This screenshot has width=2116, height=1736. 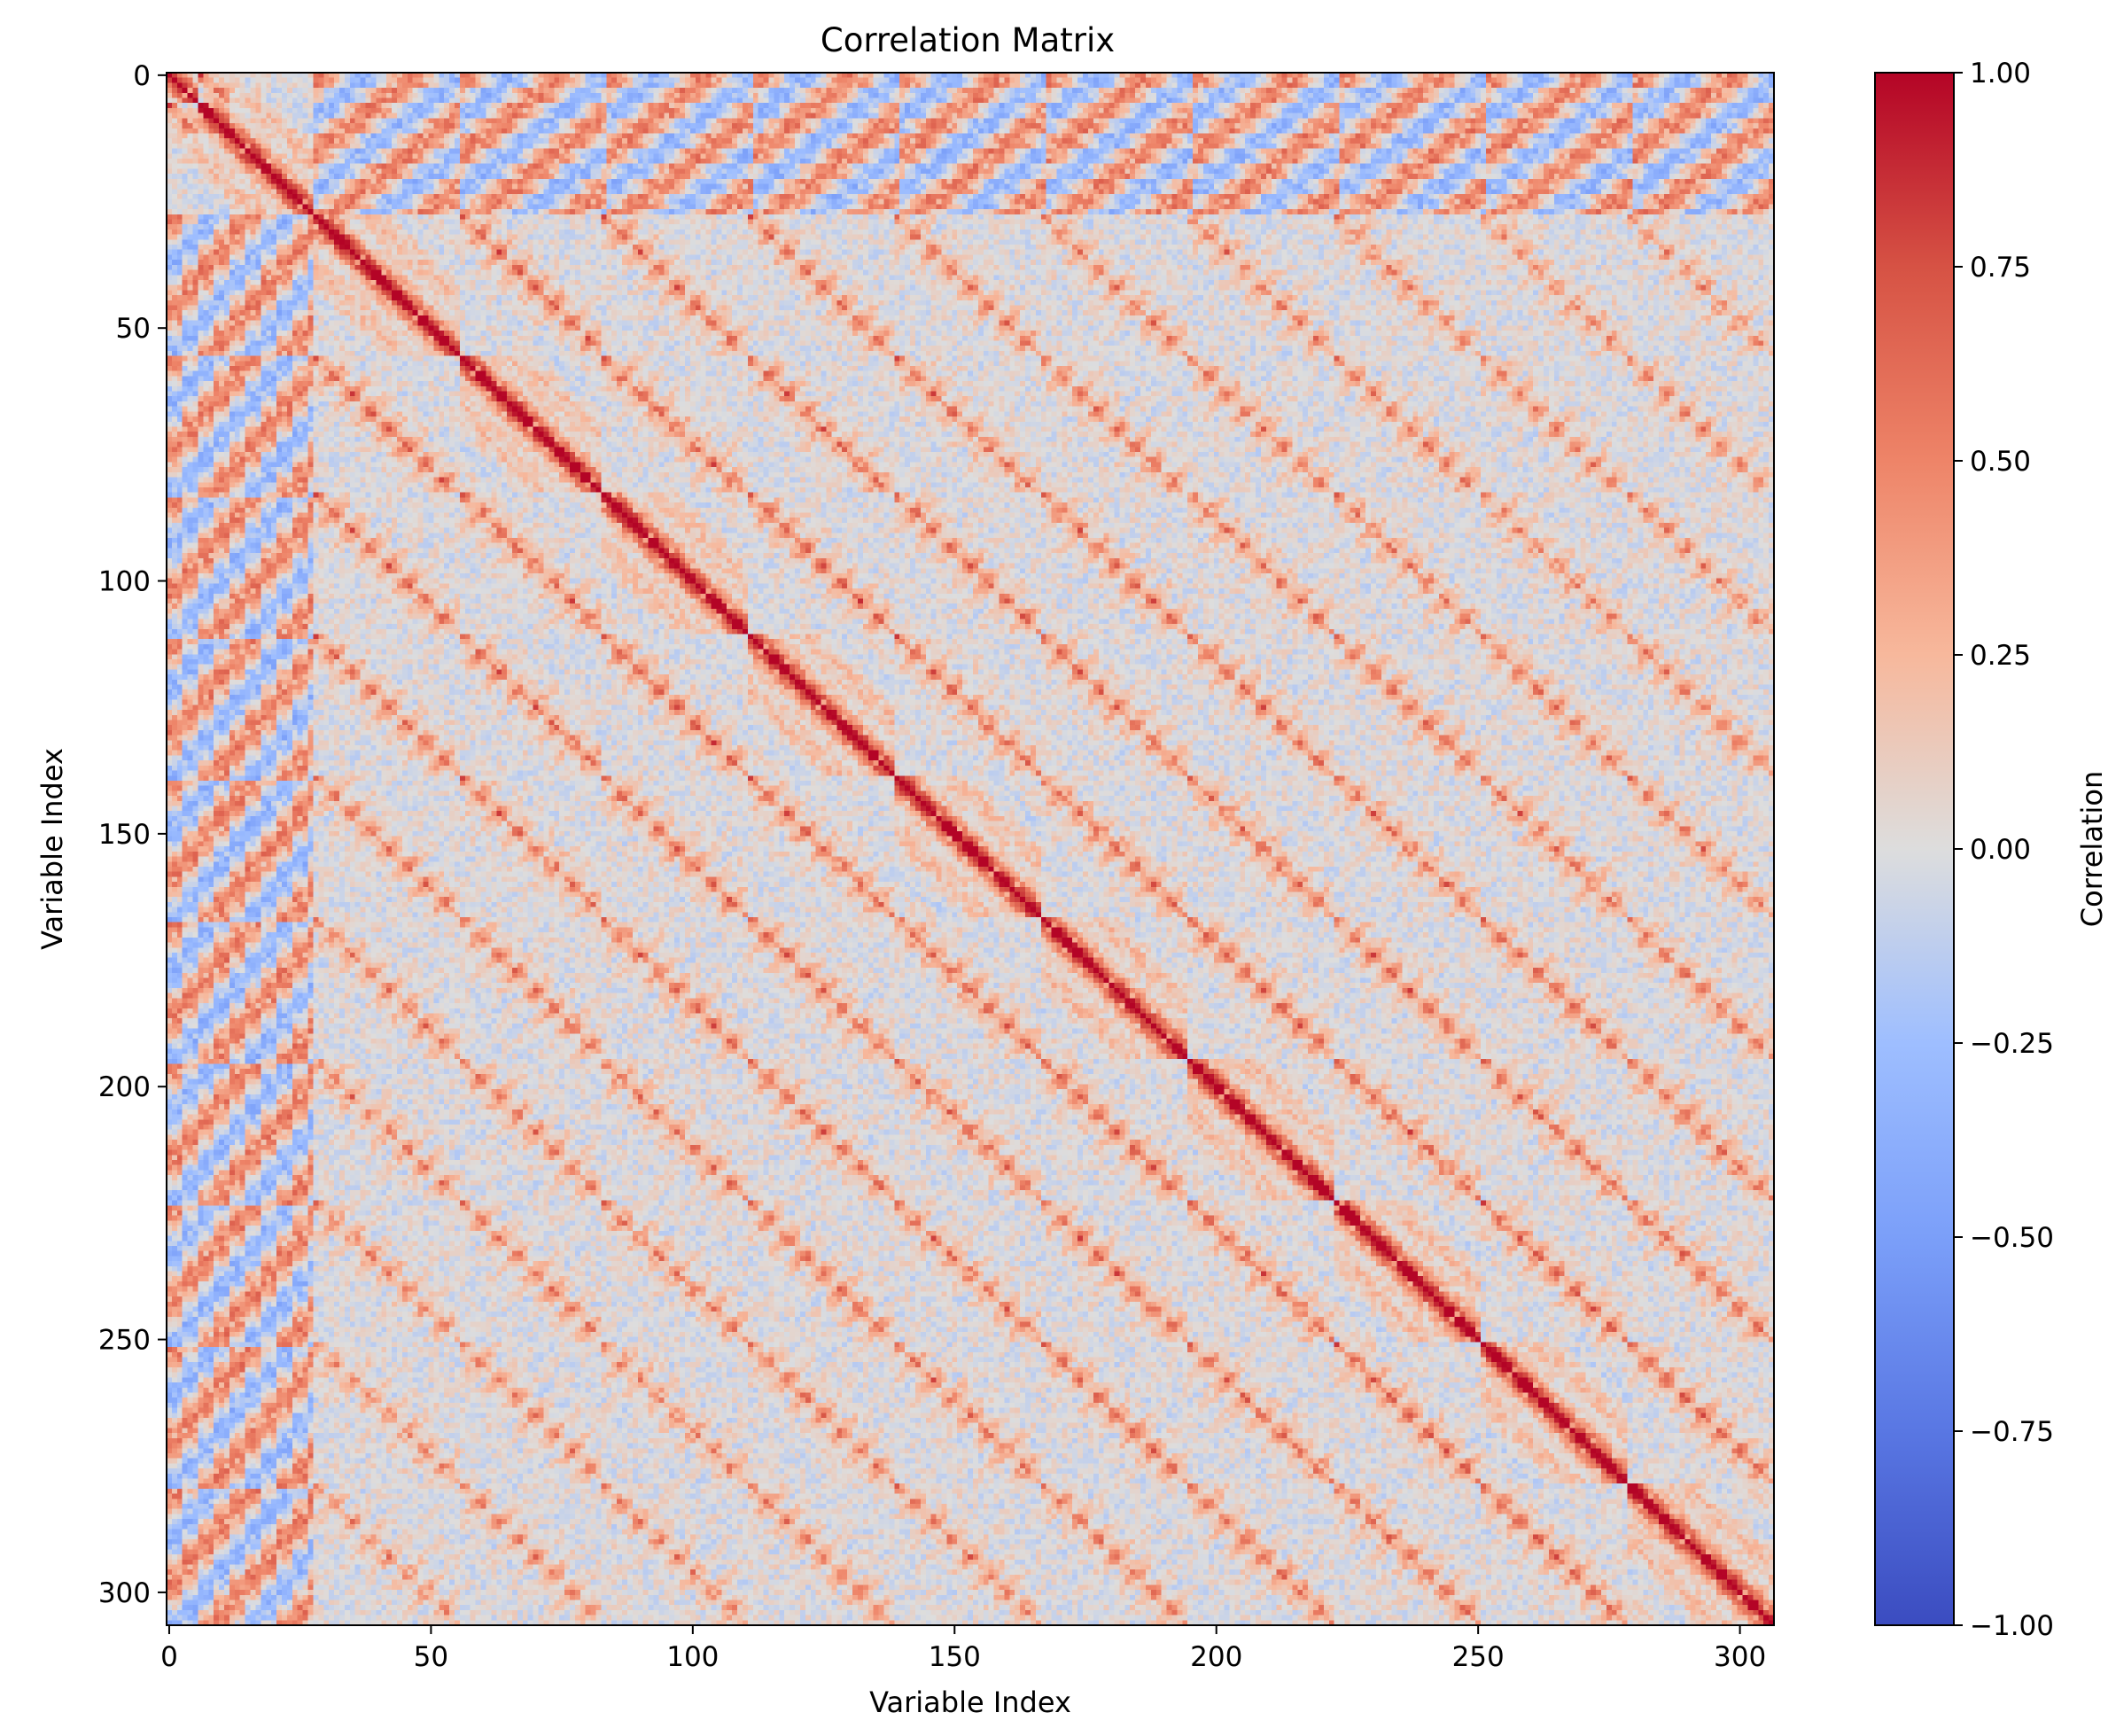 I want to click on x-tick-label: 0, so click(x=169, y=1657).